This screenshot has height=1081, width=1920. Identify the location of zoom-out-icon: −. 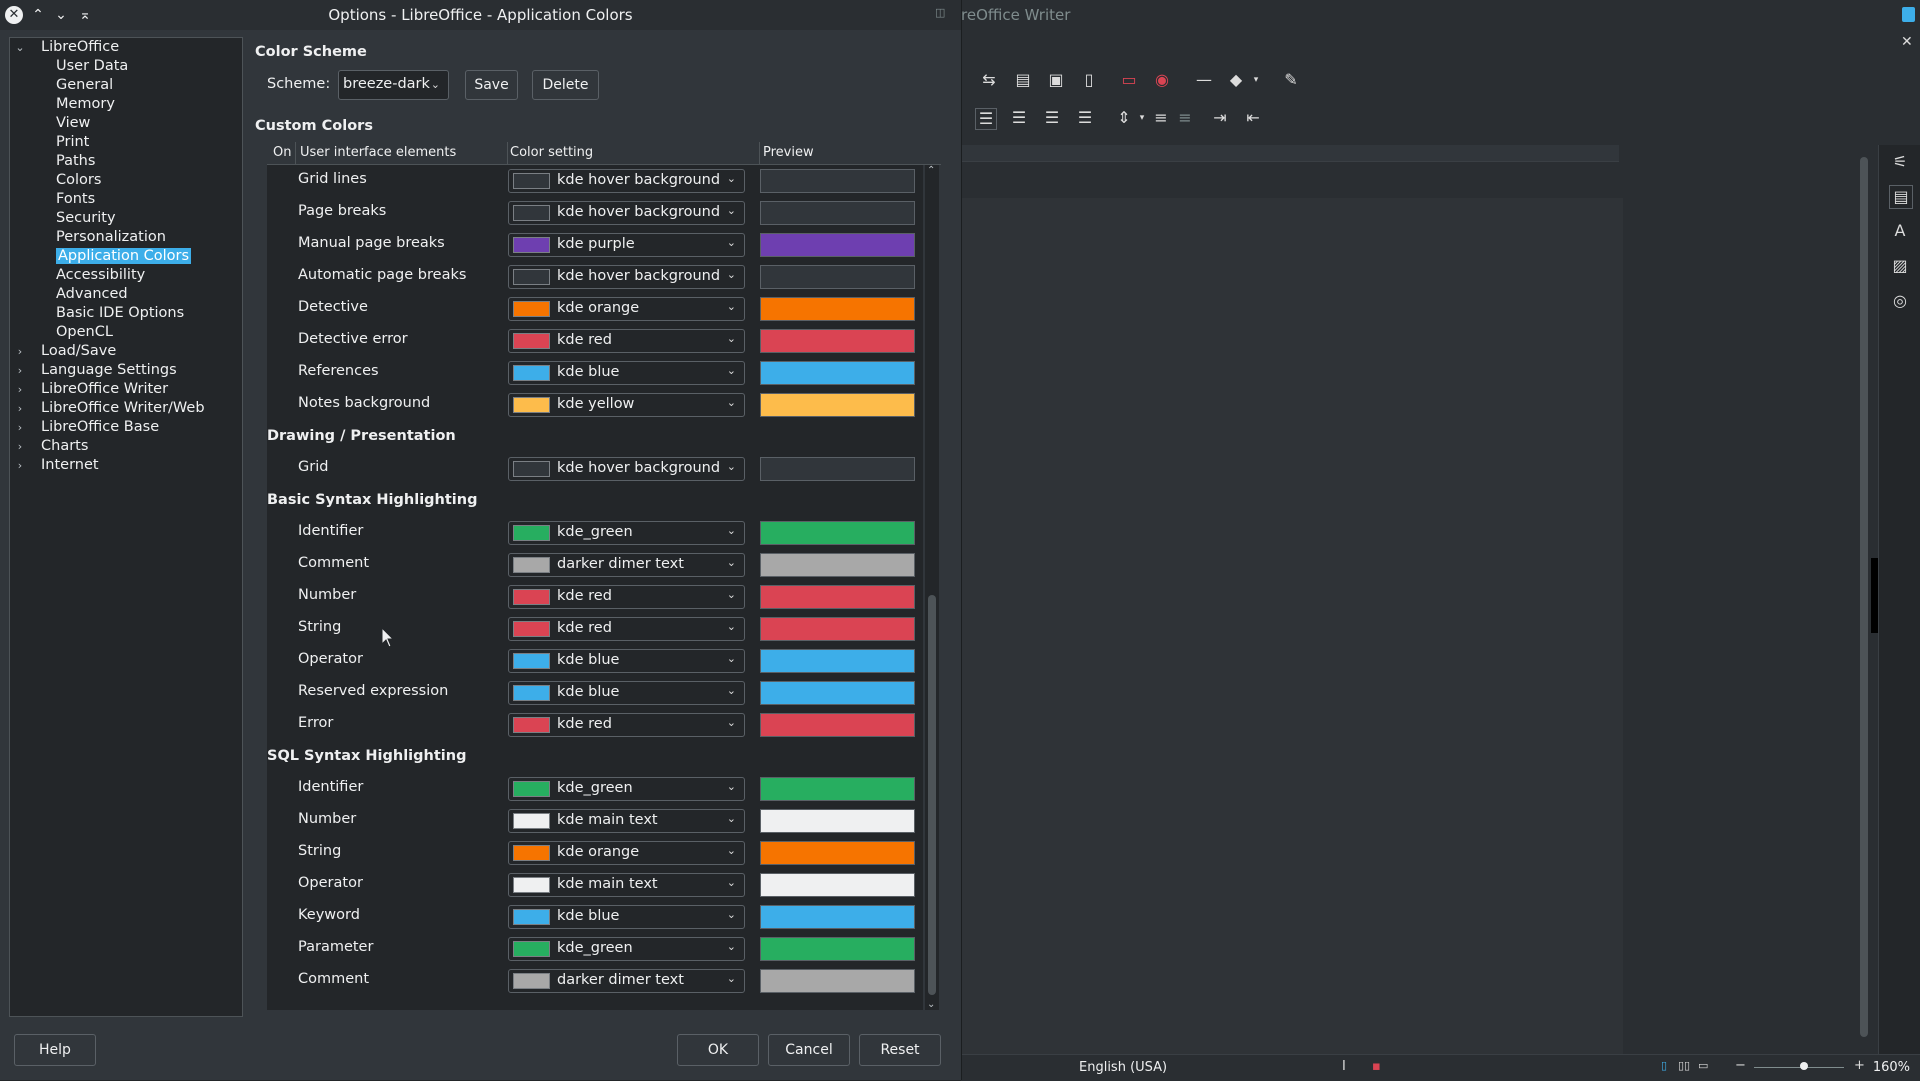
(1740, 1065).